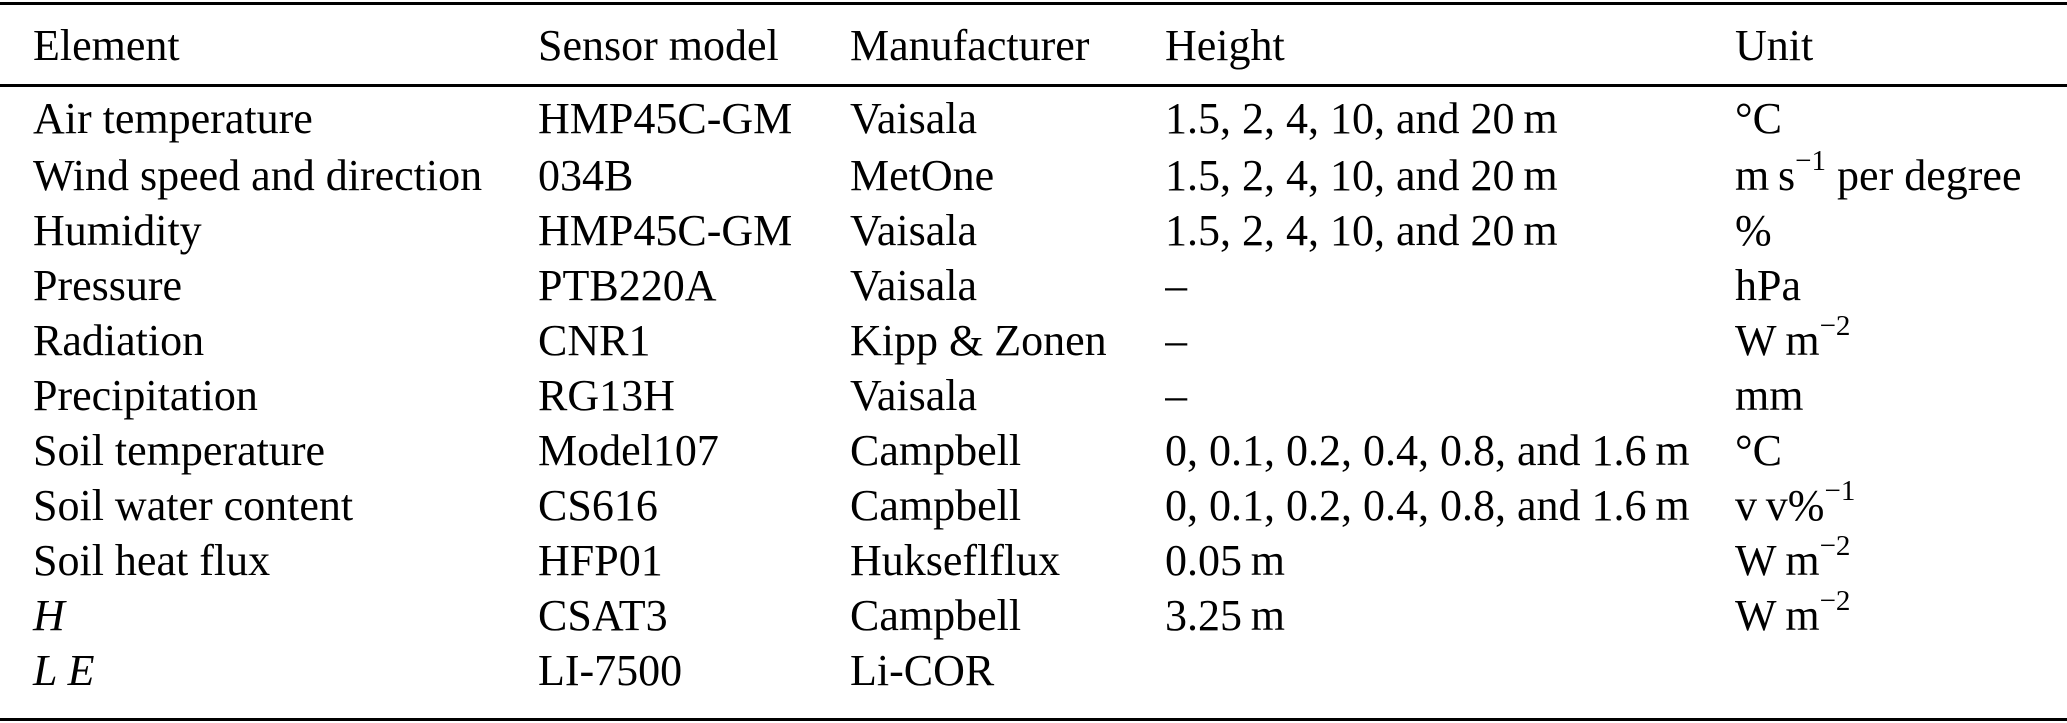  What do you see at coordinates (145, 395) in the screenshot?
I see `cell-element: Precipitation` at bounding box center [145, 395].